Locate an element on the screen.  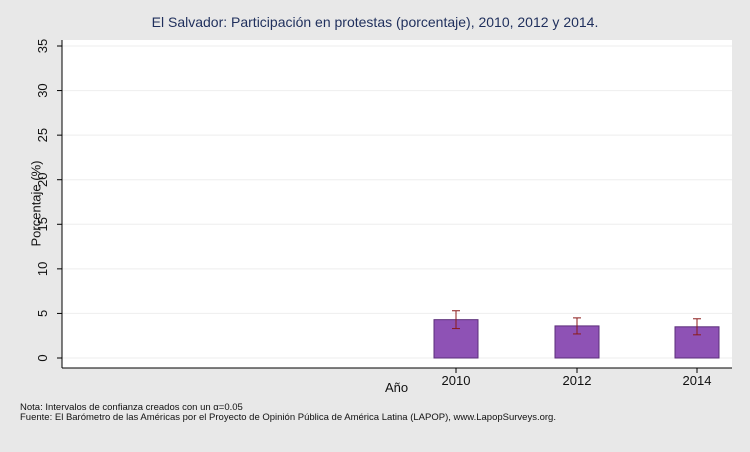
x-tick-label: 2010 is located at coordinates (456, 380).